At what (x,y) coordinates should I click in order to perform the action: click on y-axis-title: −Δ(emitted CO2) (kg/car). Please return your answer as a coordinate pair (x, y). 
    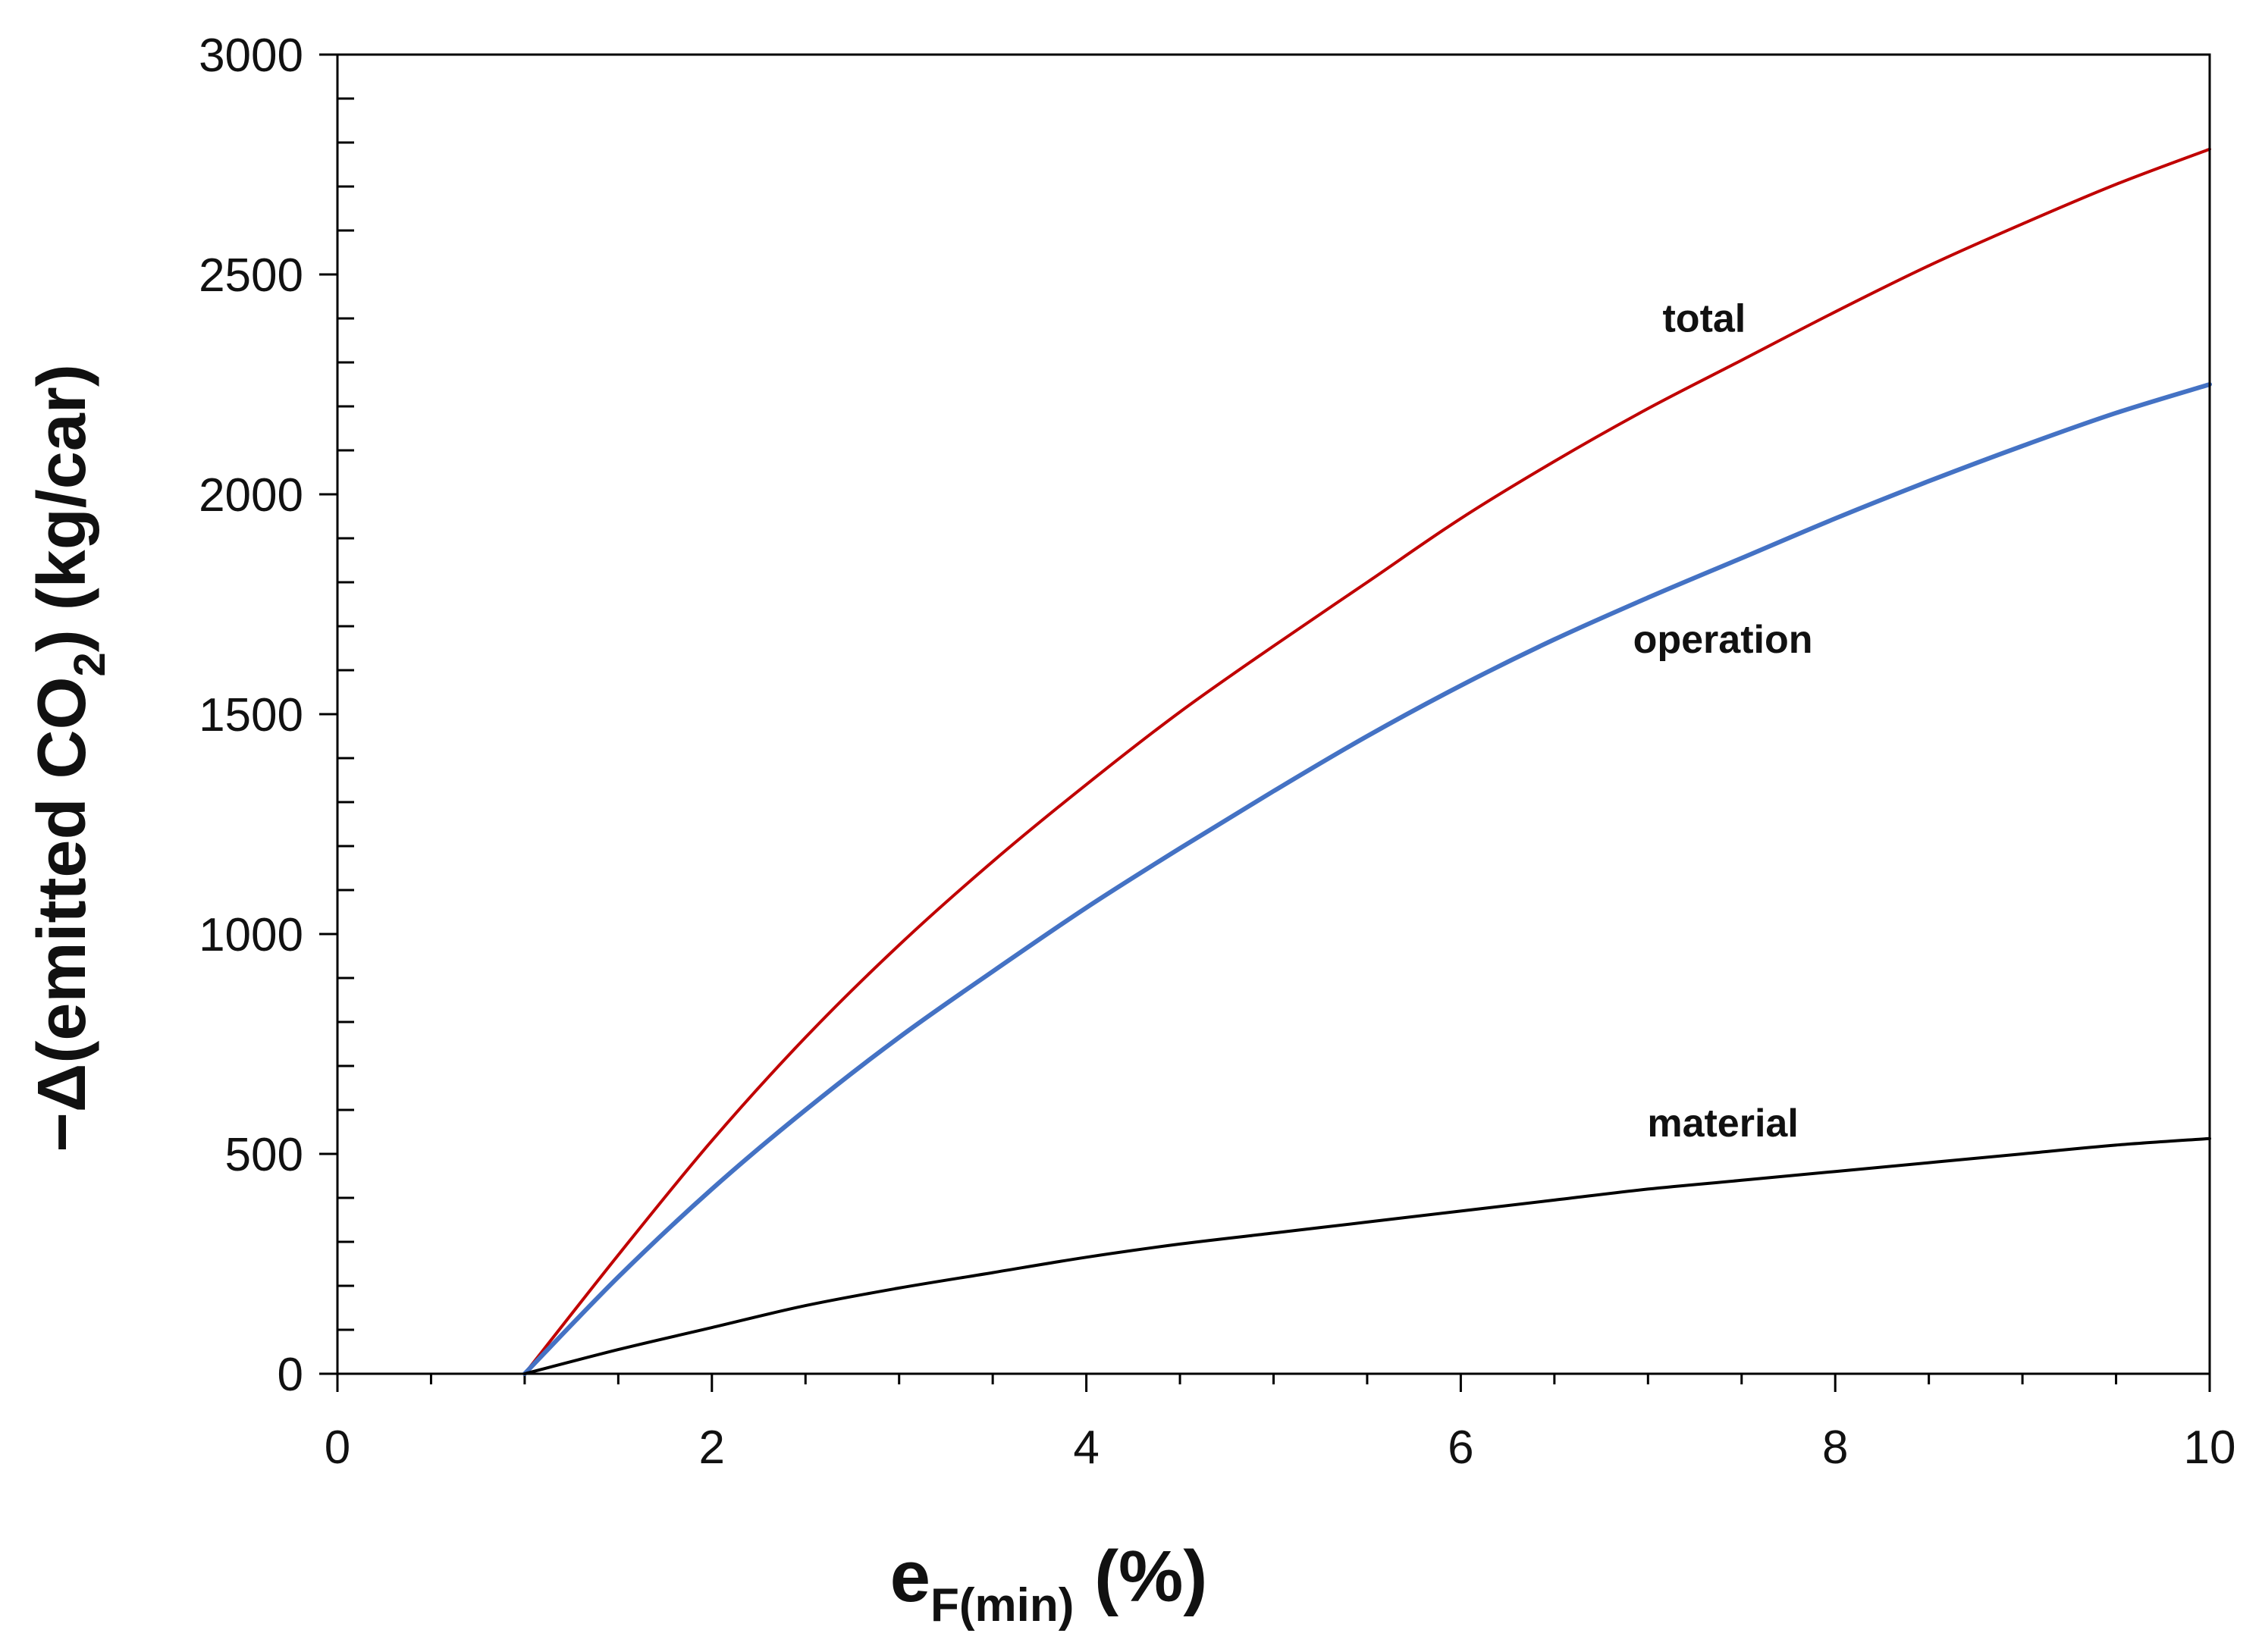
    Looking at the image, I should click on (69, 758).